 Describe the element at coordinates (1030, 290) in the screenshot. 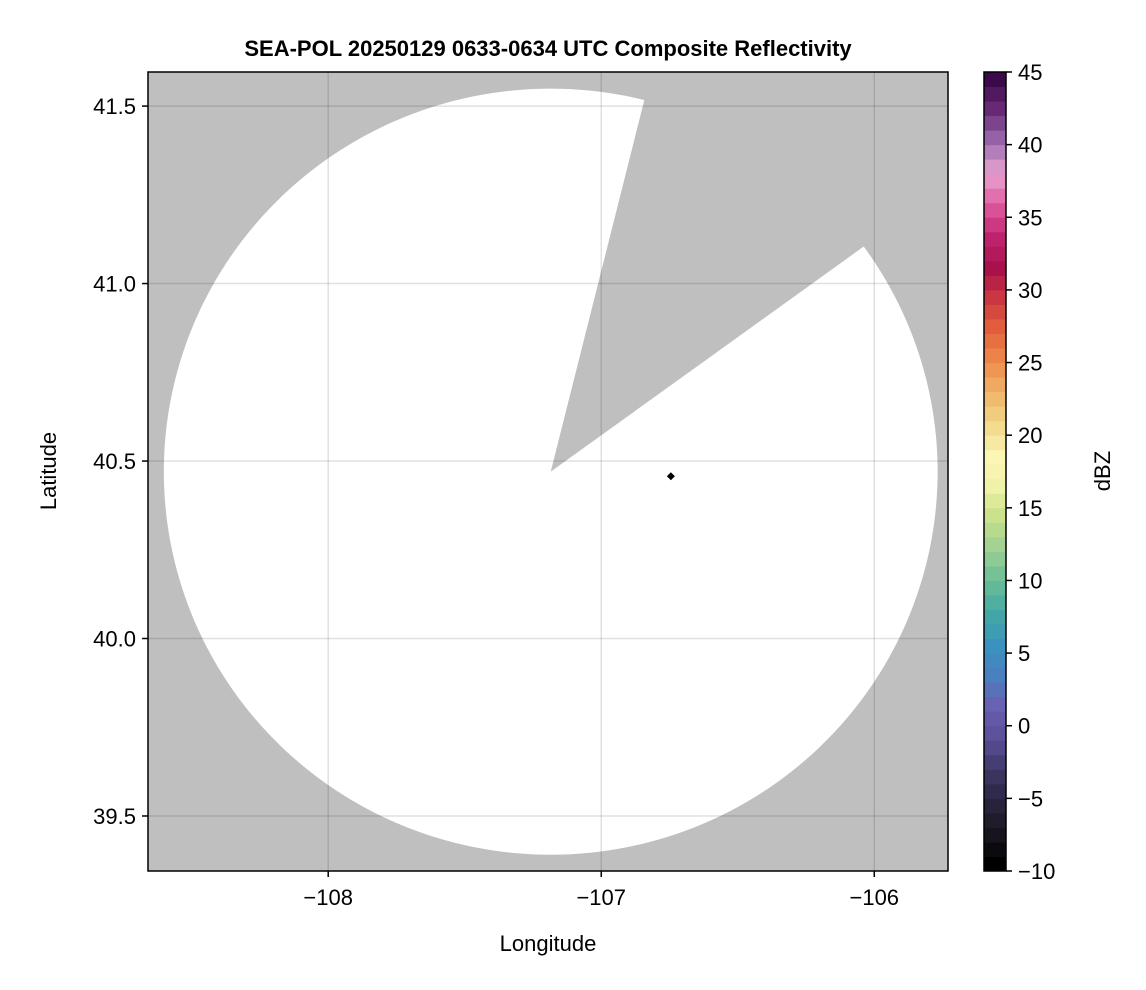

I see `colorbar-tick-label: 30` at that location.